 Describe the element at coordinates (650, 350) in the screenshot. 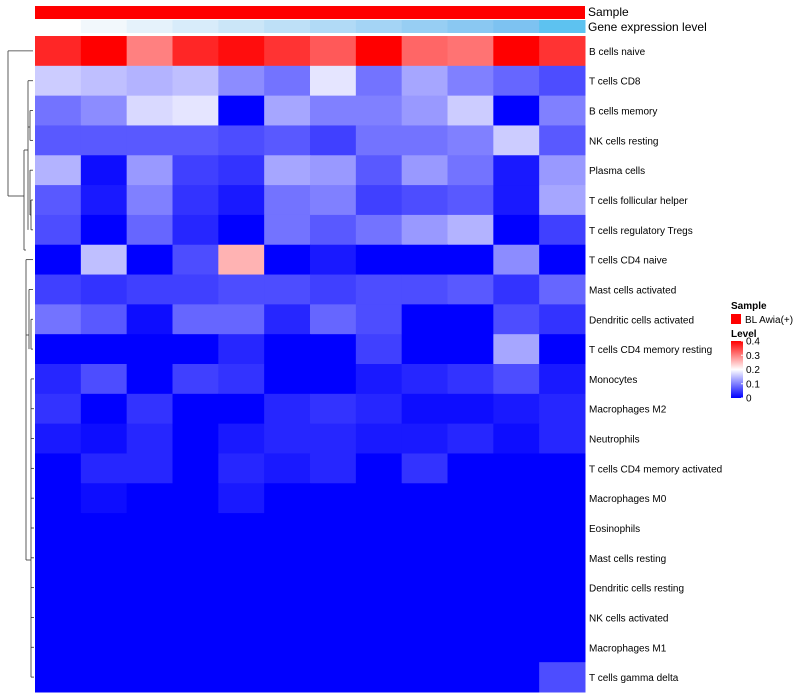

I see `row-label: T cells CD4 memory resting` at that location.